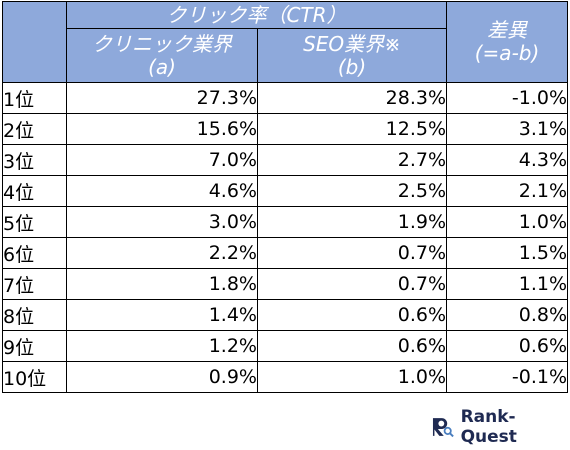  What do you see at coordinates (507, 98) in the screenshot?
I see `diff-cell: -1.0%` at bounding box center [507, 98].